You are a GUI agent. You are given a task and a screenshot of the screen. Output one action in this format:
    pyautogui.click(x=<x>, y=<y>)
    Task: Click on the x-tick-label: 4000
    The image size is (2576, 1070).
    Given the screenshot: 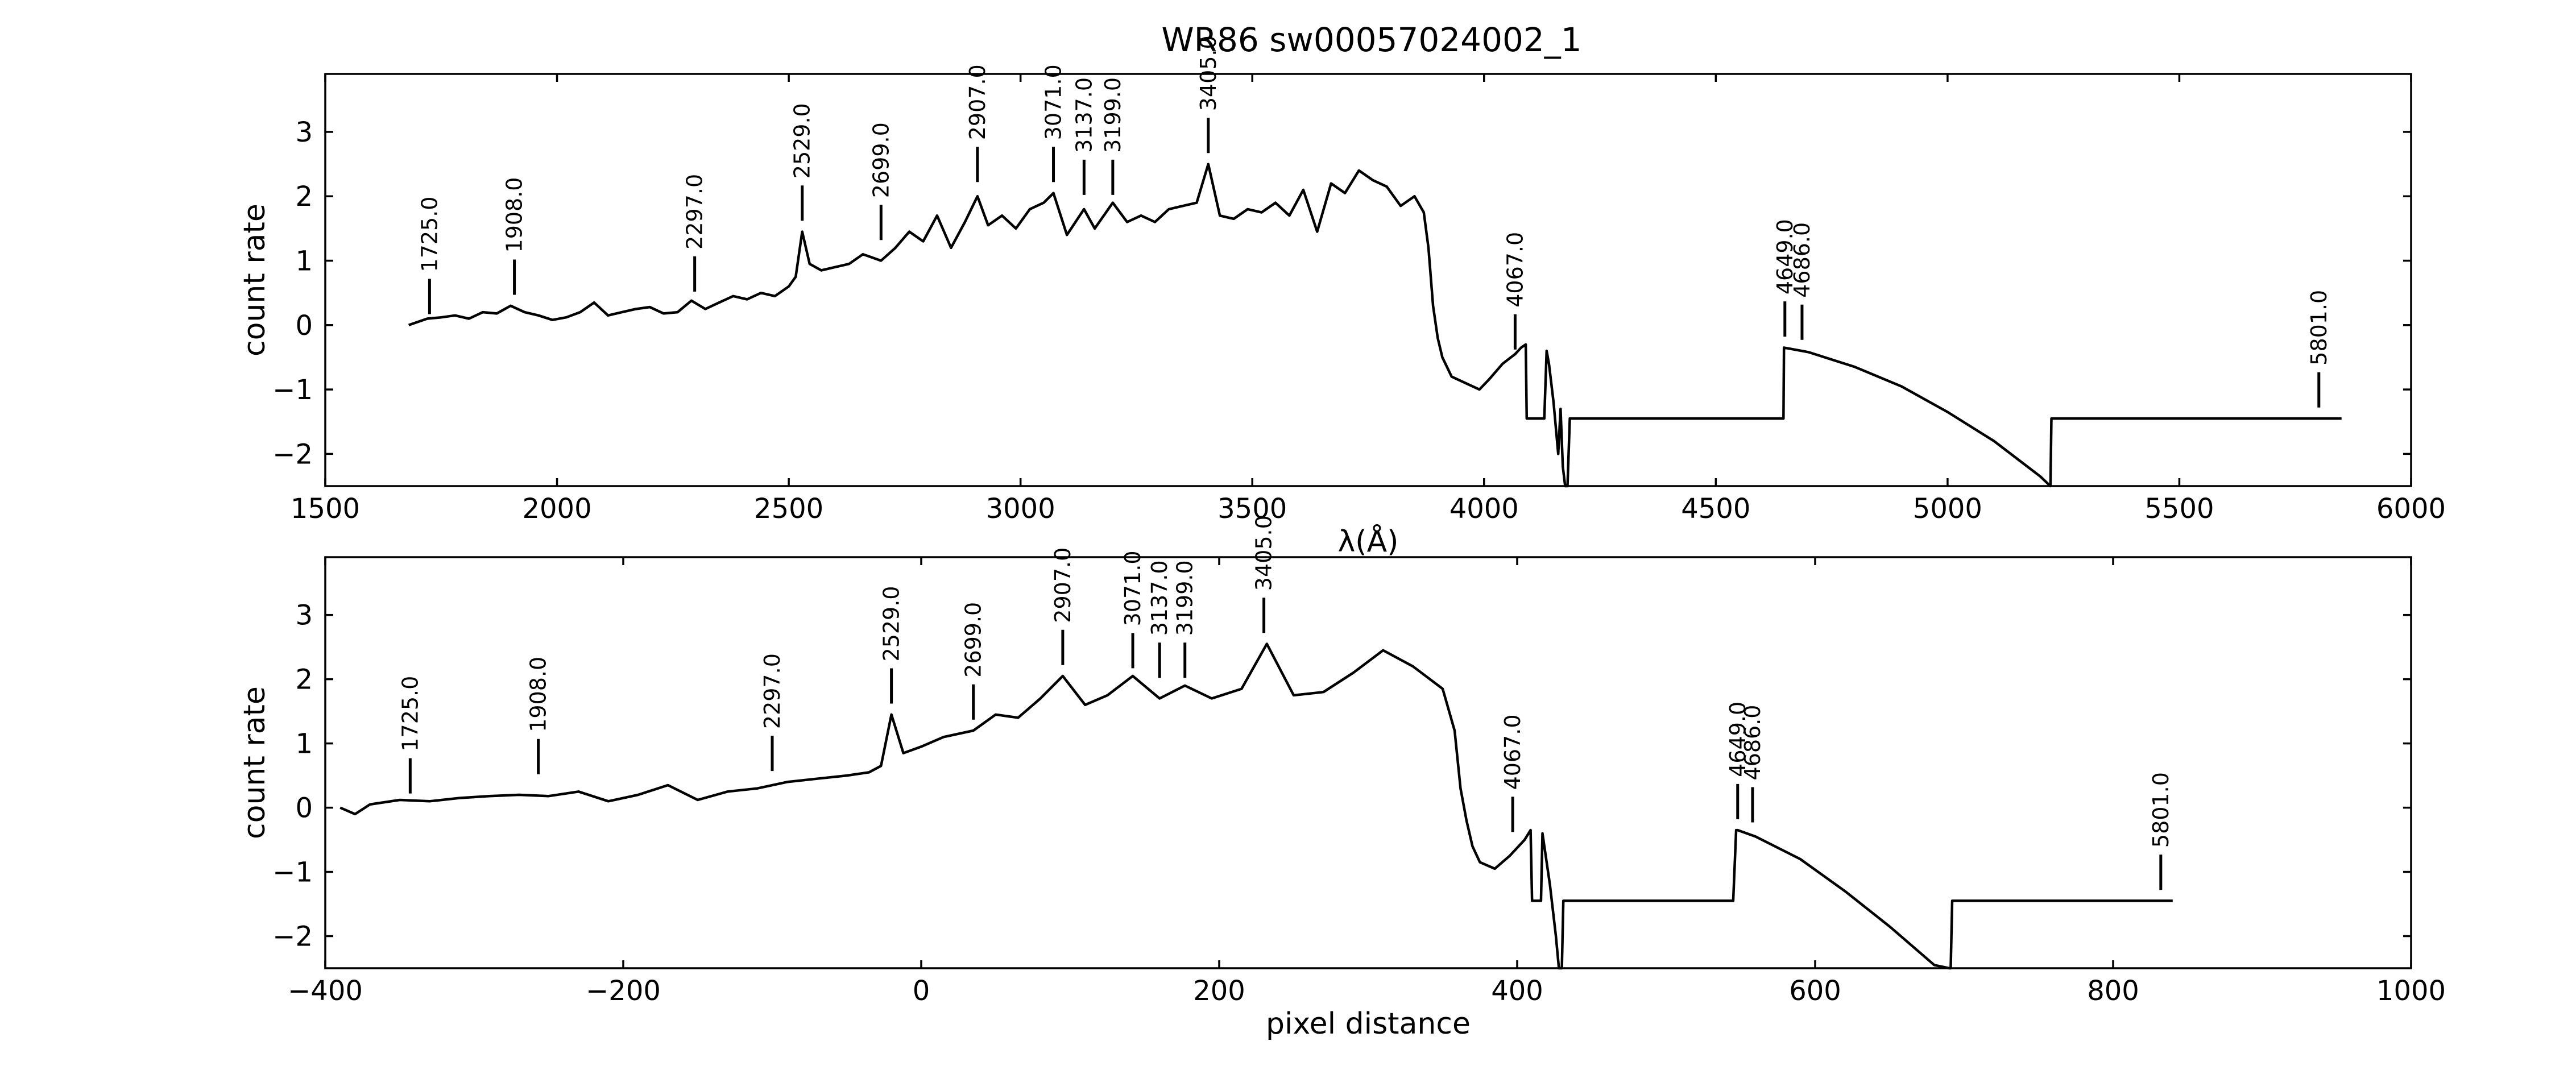 What is the action you would take?
    pyautogui.click(x=1484, y=509)
    